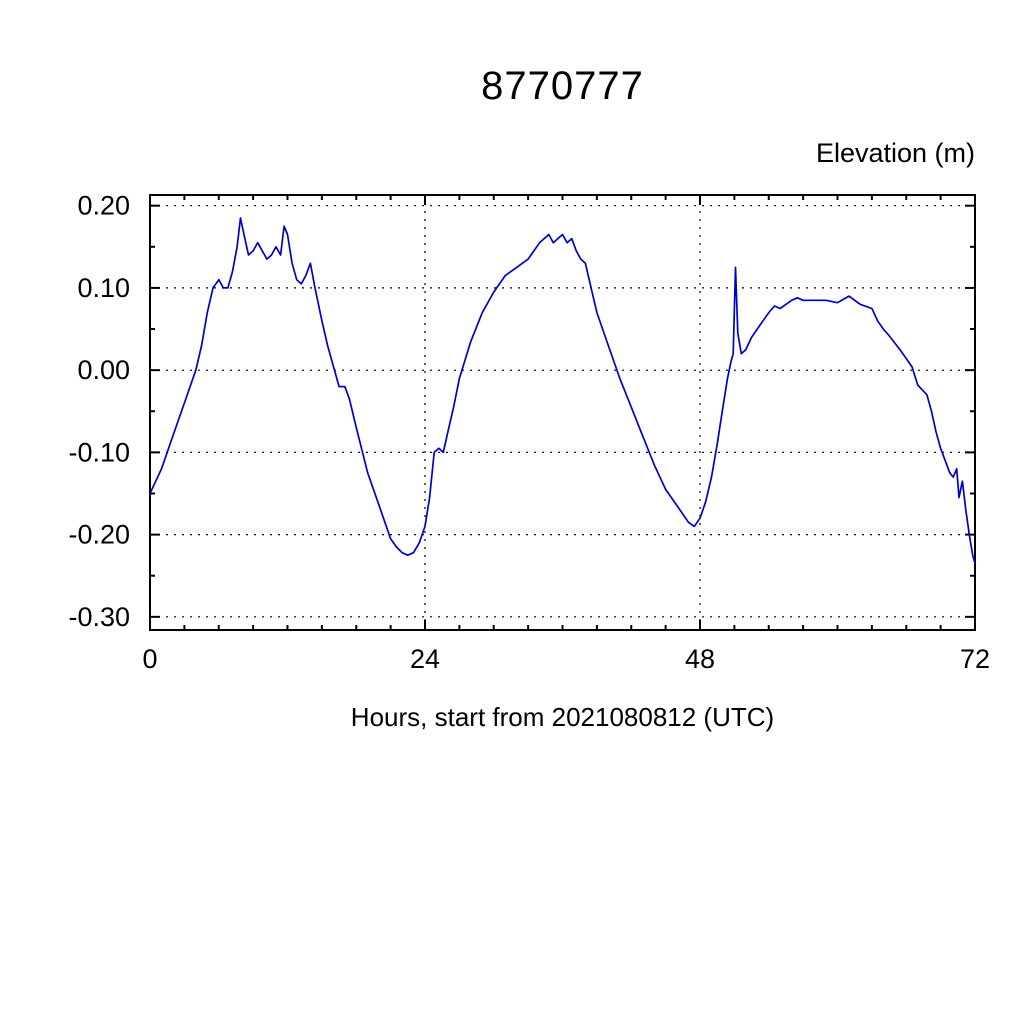 This screenshot has height=1024, width=1024. What do you see at coordinates (700, 659) in the screenshot?
I see `x-tick-label: 48` at bounding box center [700, 659].